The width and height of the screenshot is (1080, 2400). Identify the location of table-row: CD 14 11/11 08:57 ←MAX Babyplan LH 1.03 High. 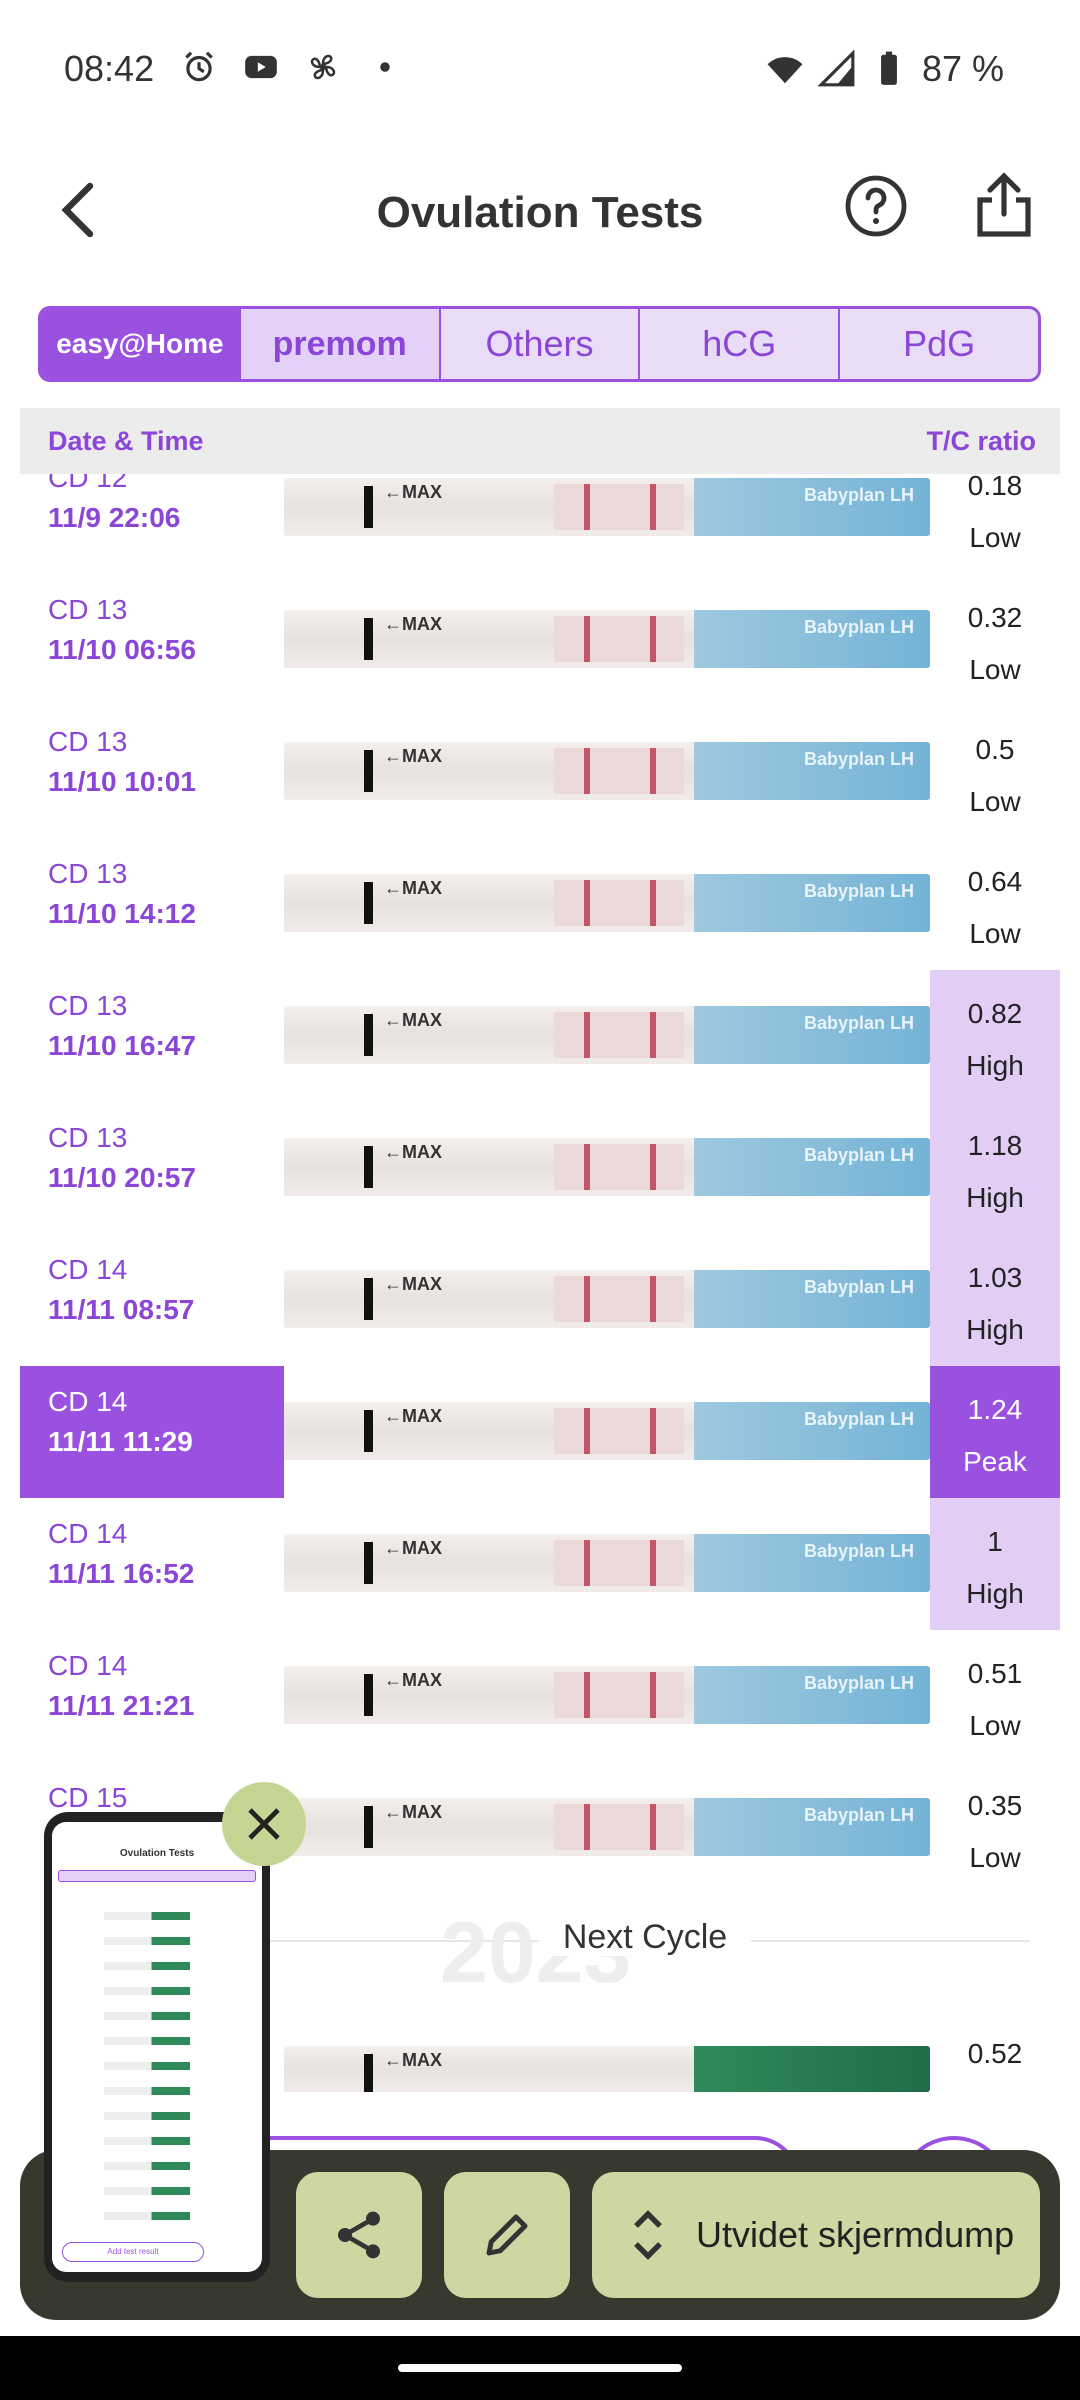
(540, 1300).